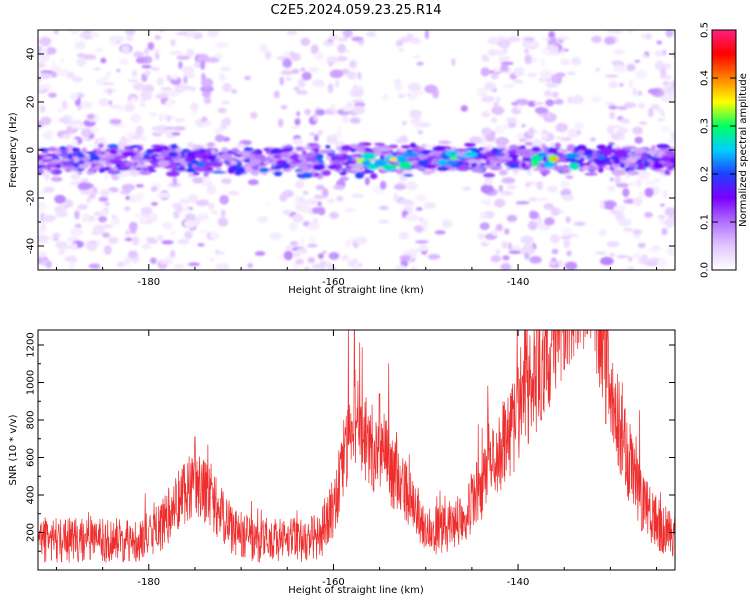  What do you see at coordinates (718, 150) in the screenshot?
I see `colorbar-ticks: 0.0 0.1 0.2 0.3 0.4 0.5` at bounding box center [718, 150].